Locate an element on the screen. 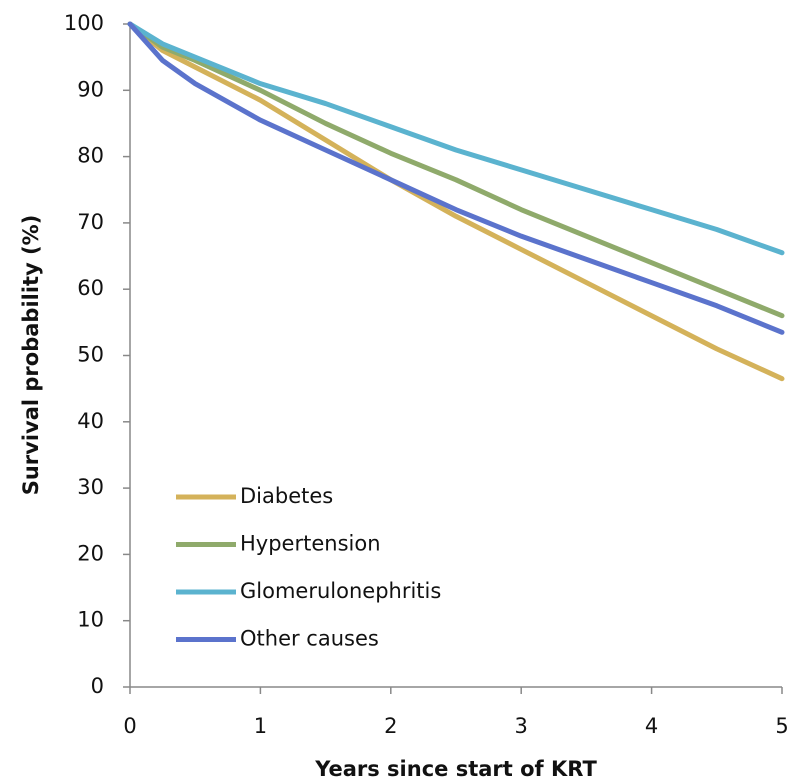 The image size is (788, 784). y-tick-label: 40 is located at coordinates (90, 421).